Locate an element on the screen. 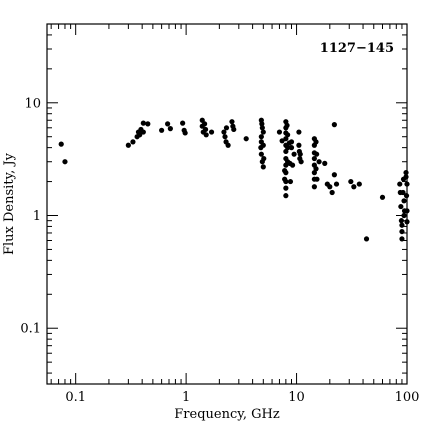 The image size is (431, 431). x-tick-label: 100 is located at coordinates (407, 397).